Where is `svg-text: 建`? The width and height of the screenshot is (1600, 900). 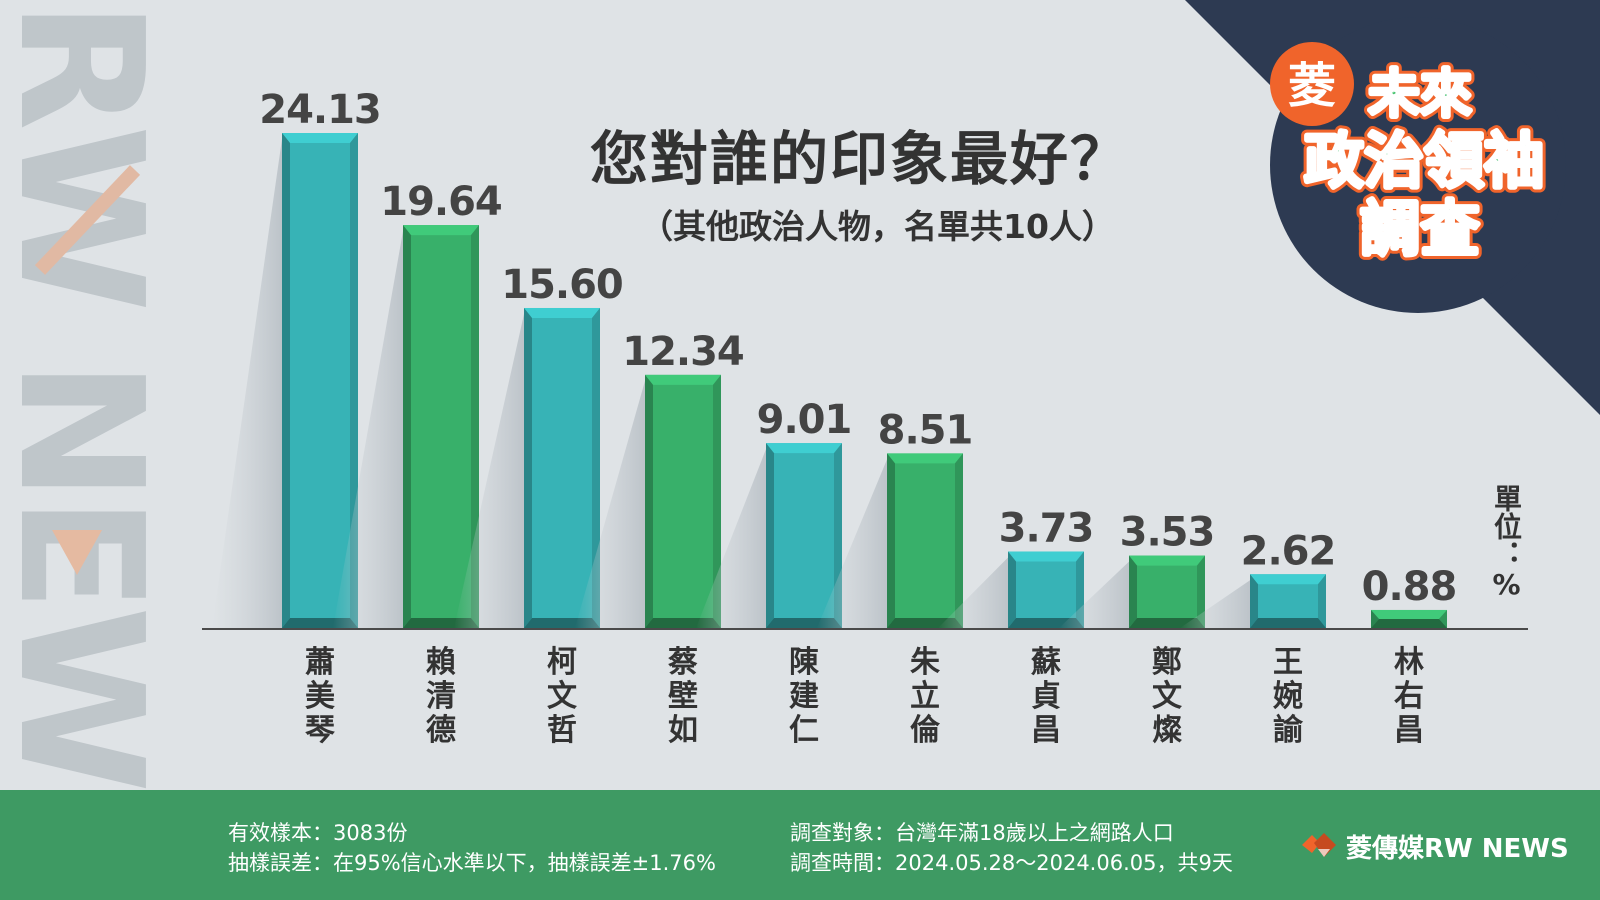 svg-text: 建 is located at coordinates (804, 696).